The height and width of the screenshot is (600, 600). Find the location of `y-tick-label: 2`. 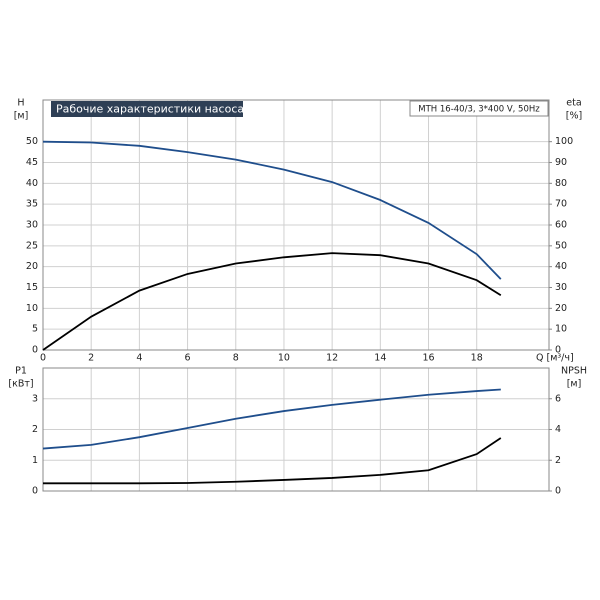

y-tick-label: 2 is located at coordinates (35, 429).